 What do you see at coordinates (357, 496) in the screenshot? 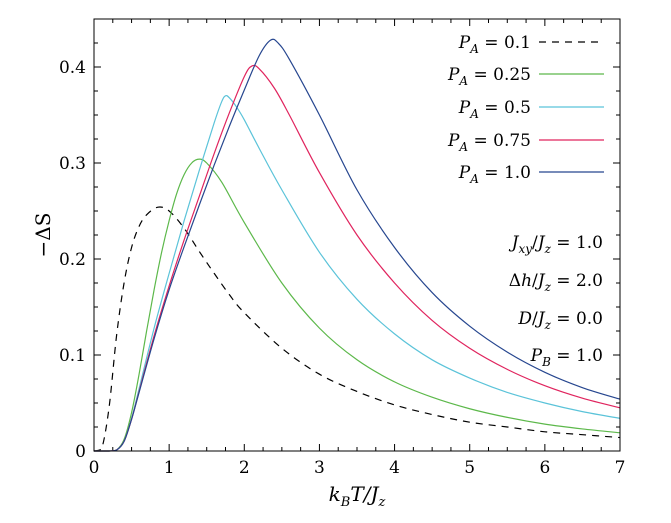
I see `x-axis-label: kBT/Jz` at bounding box center [357, 496].